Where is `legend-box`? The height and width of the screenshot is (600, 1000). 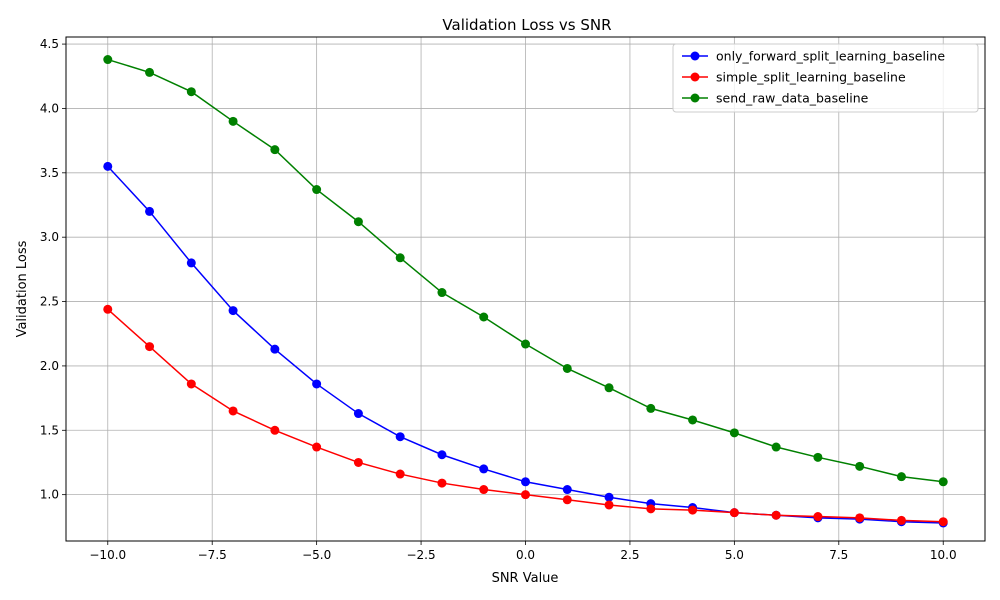 legend-box is located at coordinates (825, 78).